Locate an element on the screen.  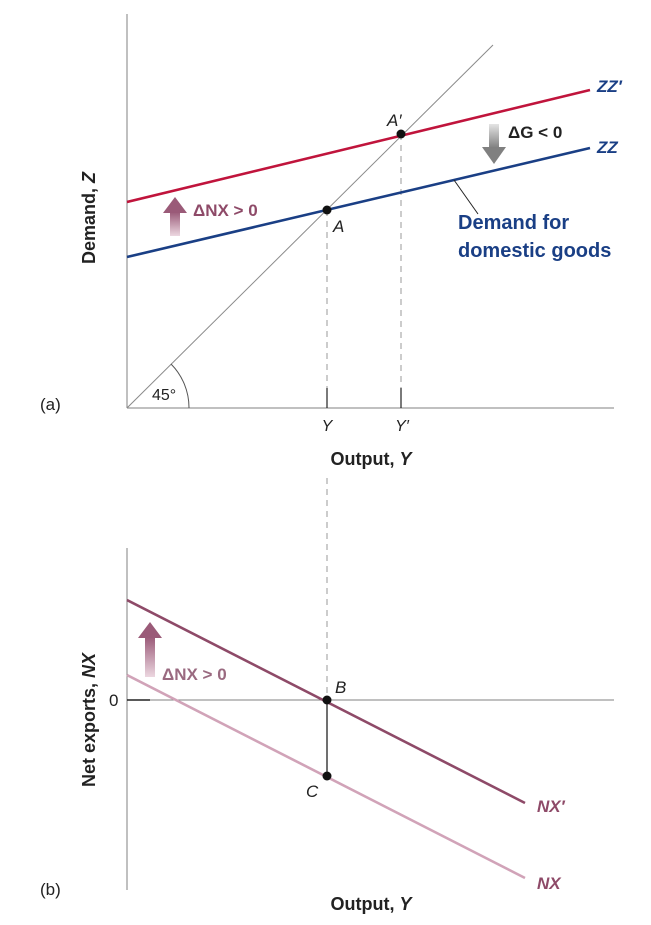
delta-nx-label-a: ΔNX > 0 is located at coordinates (225, 210).